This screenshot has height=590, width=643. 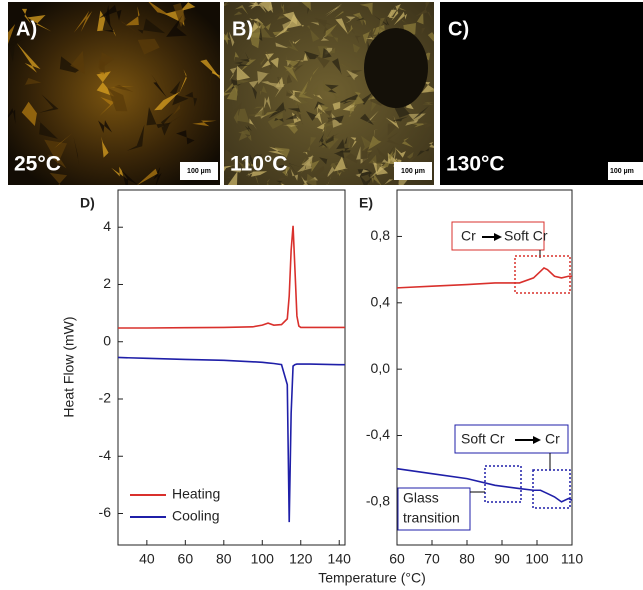 What do you see at coordinates (196, 494) in the screenshot?
I see `legend-label: Heating` at bounding box center [196, 494].